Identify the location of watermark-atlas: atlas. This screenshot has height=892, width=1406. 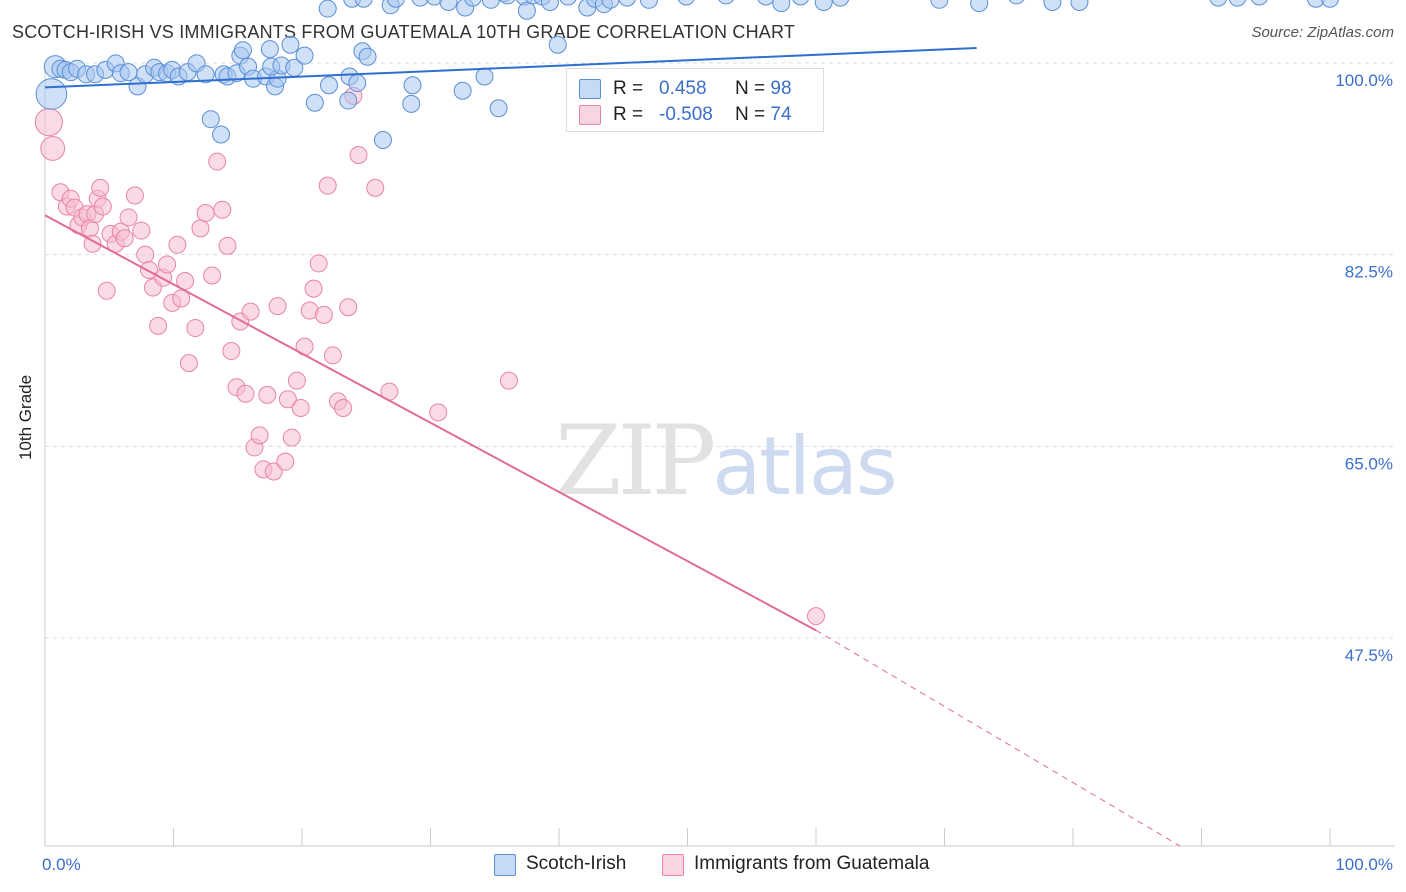
(804, 466).